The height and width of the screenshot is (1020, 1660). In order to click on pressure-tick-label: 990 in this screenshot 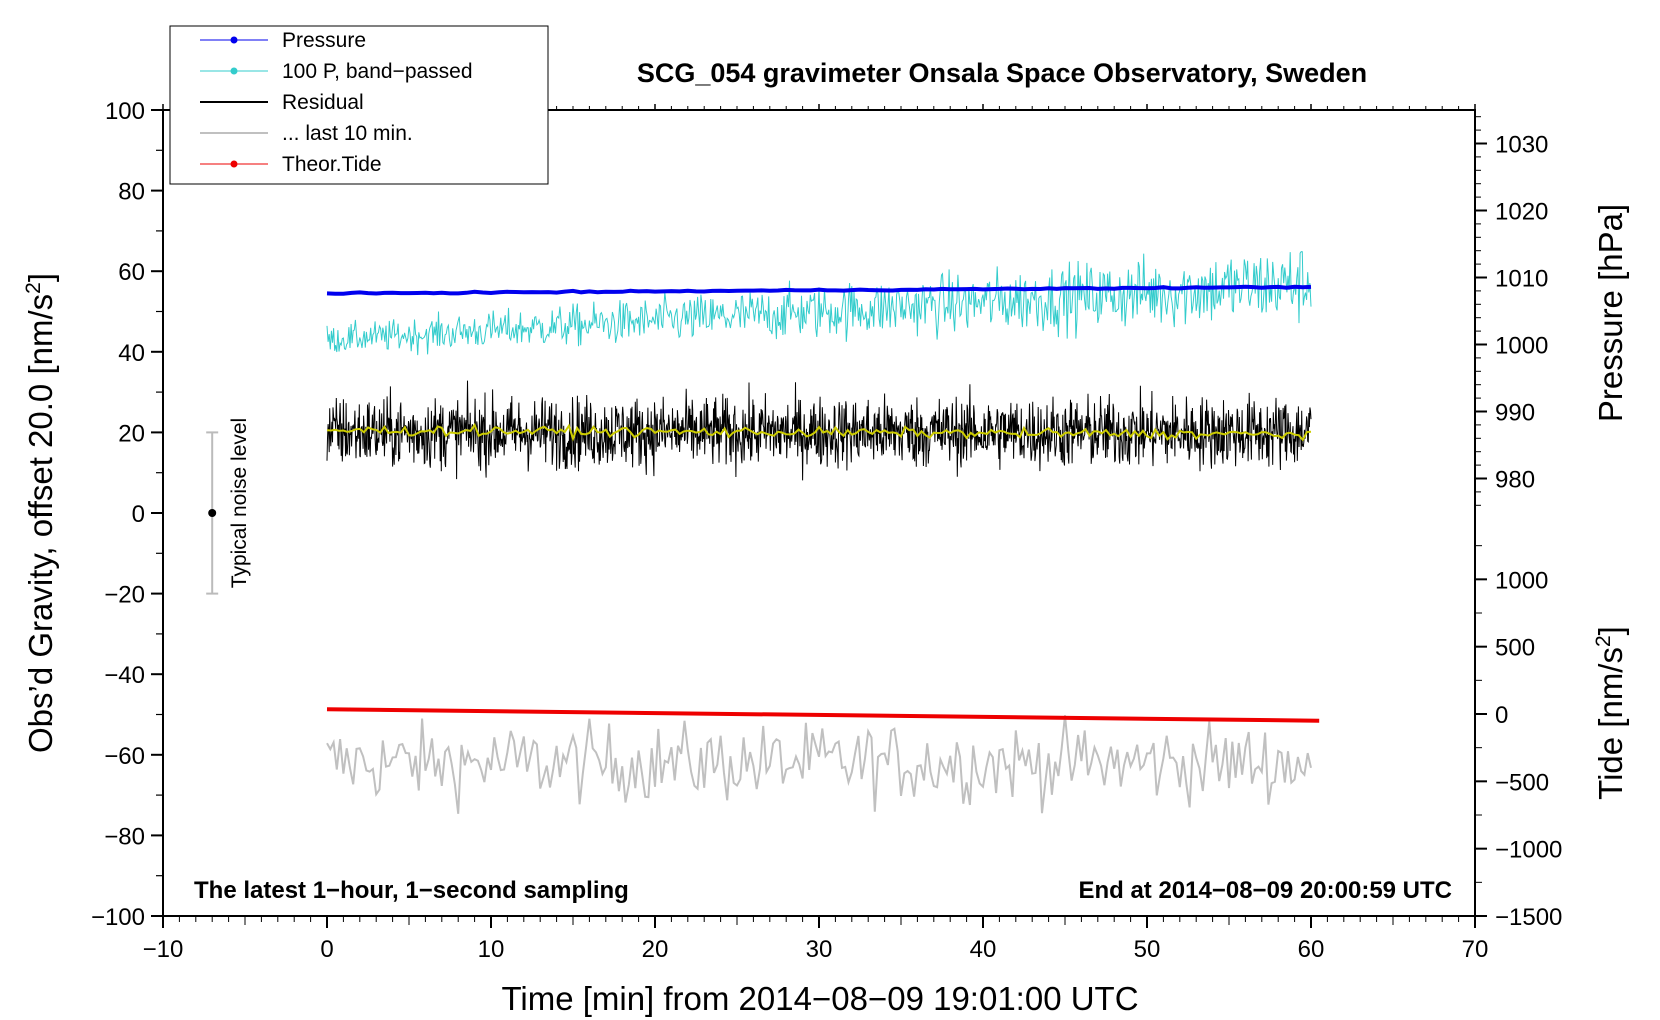, I will do `click(1515, 413)`.